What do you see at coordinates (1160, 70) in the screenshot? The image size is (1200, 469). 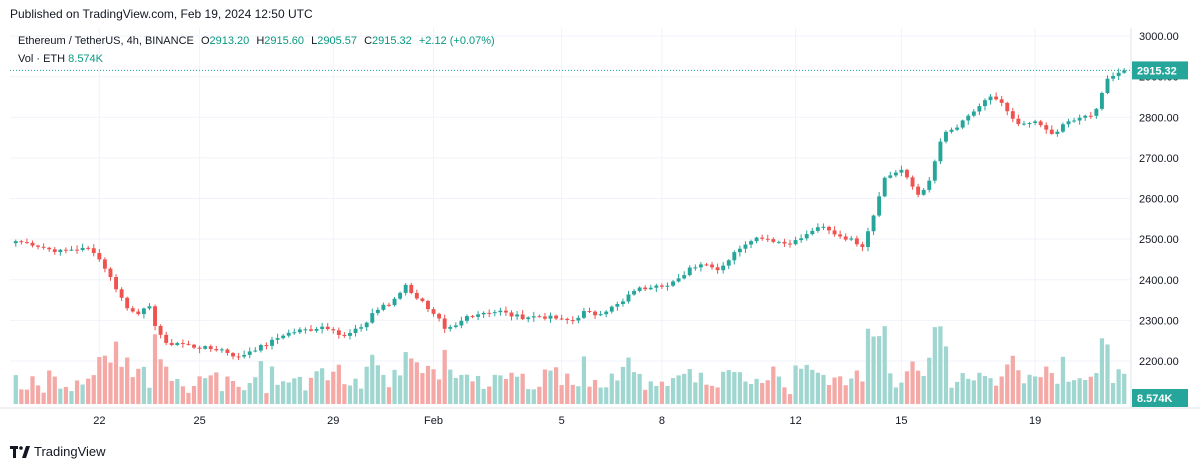 I see `last-price-tag` at bounding box center [1160, 70].